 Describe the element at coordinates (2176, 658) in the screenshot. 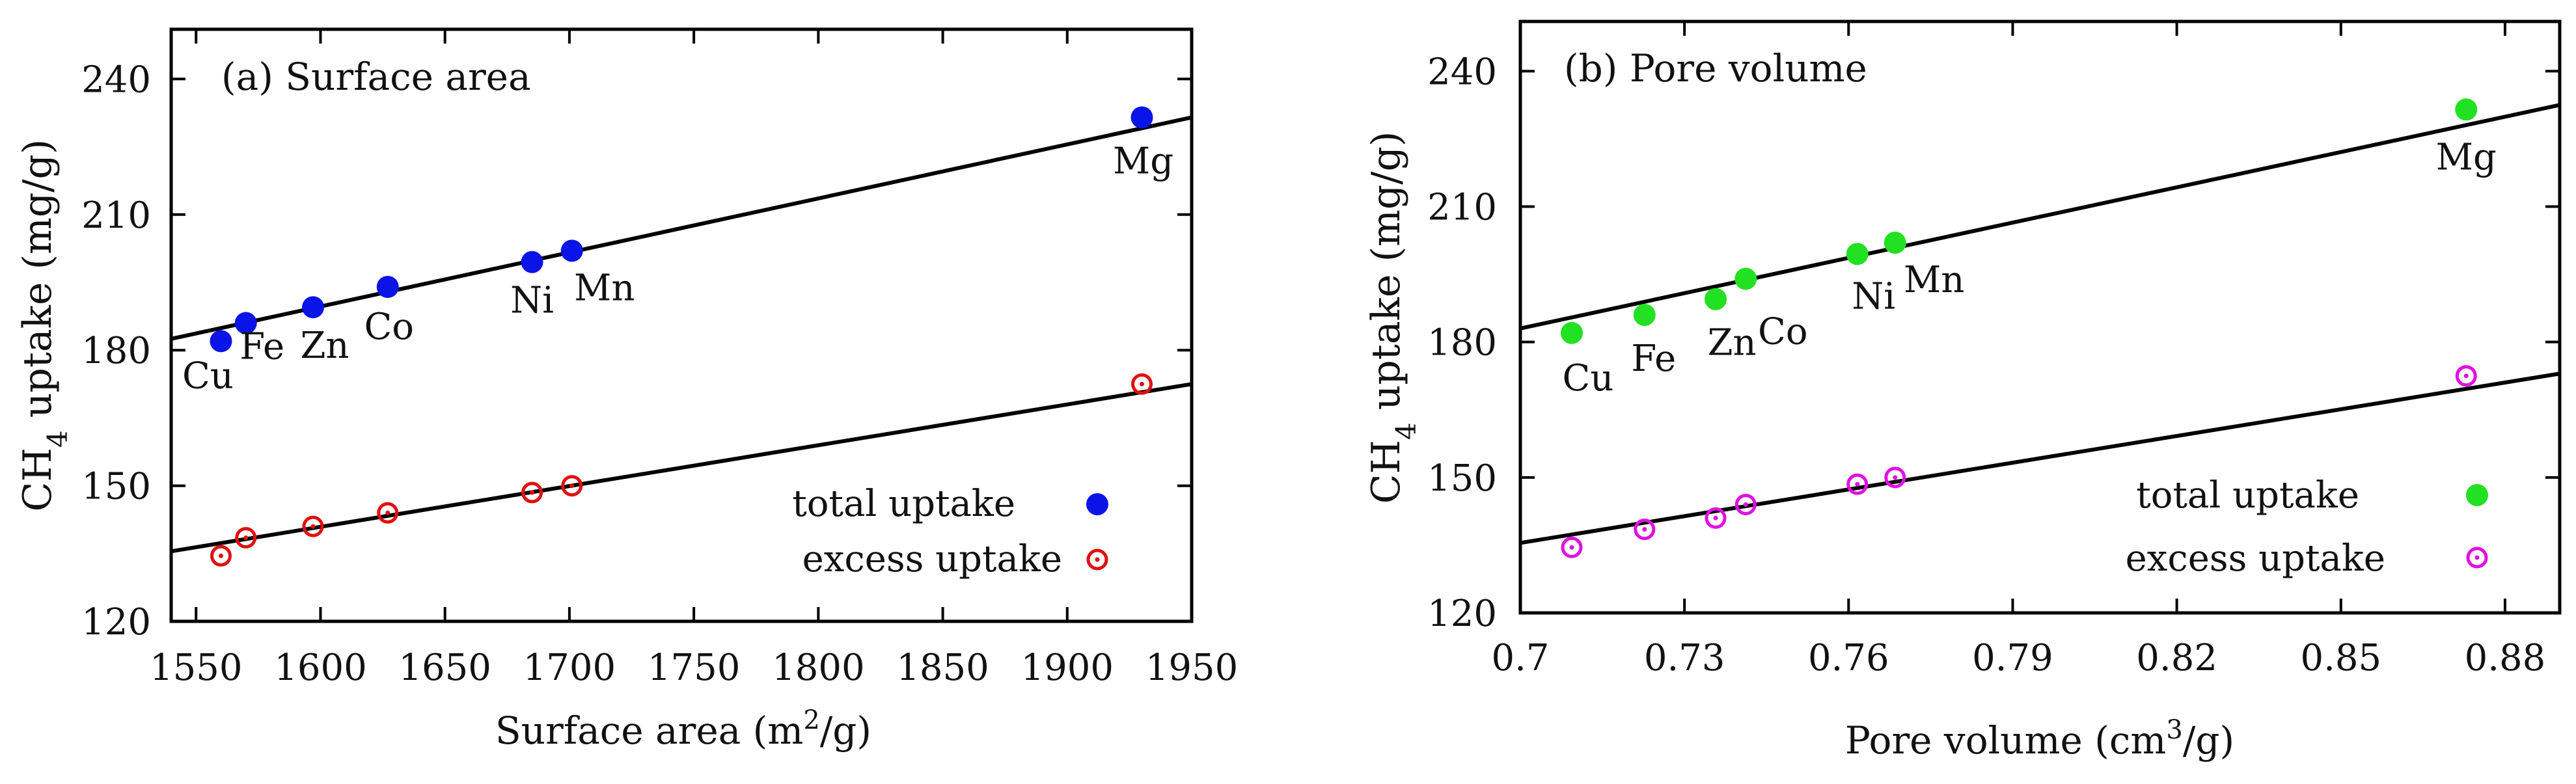

I see `x-tick-label: 0.82` at that location.